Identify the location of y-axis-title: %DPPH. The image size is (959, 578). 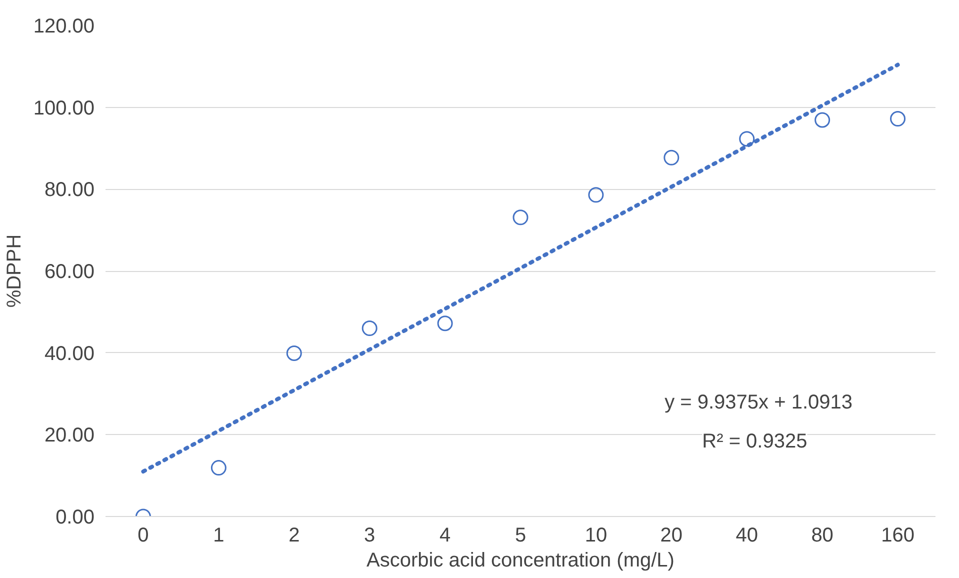
(14, 271).